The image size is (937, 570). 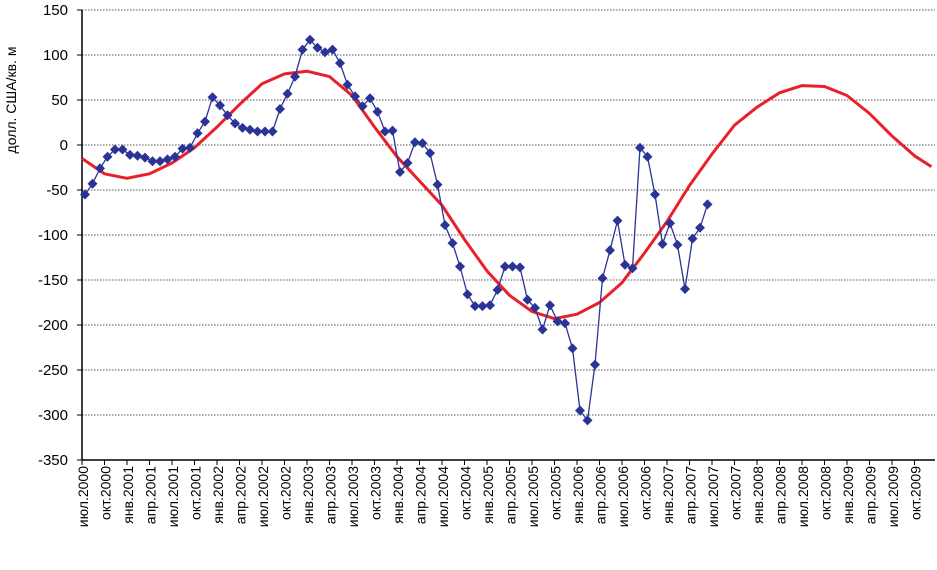 I want to click on x-tick-label: апр.2001, so click(x=151, y=495).